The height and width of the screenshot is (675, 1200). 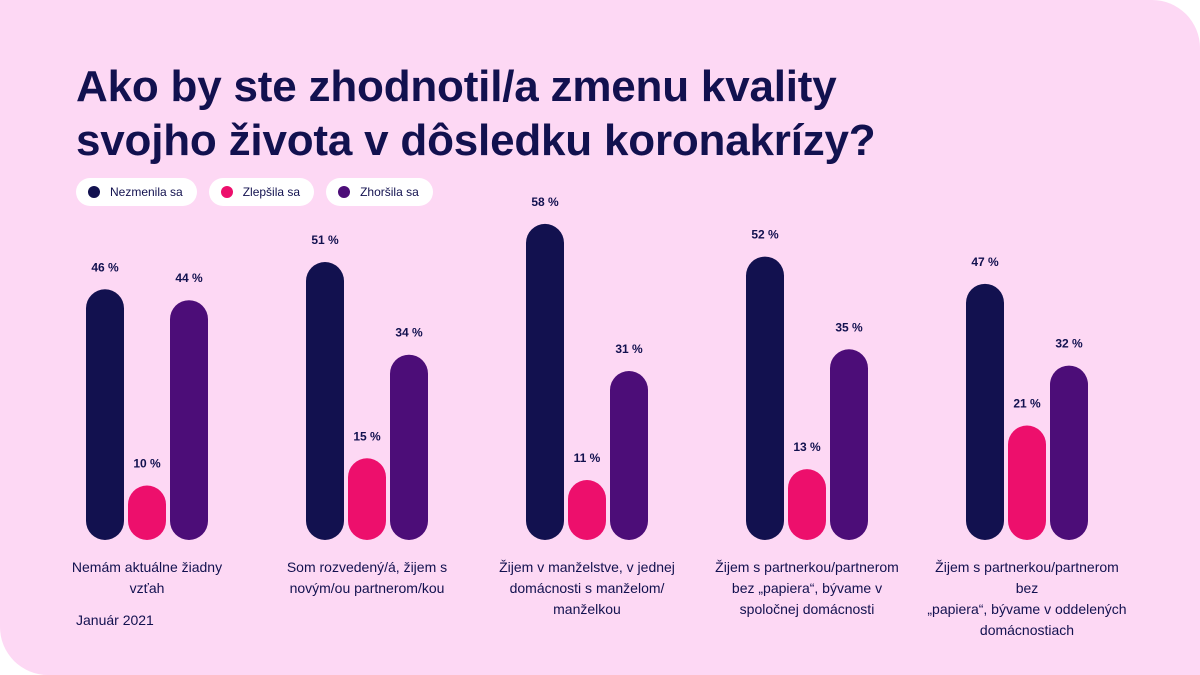 I want to click on title-line-2: svojho života v dôsledku koronakrízy?, so click(x=476, y=140).